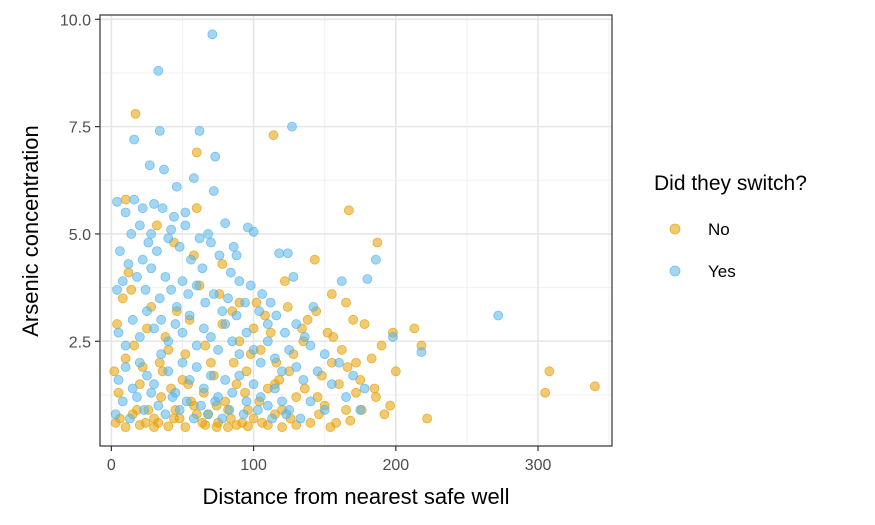 Image resolution: width=875 pixels, height=525 pixels. I want to click on x-axis-title: Distance from nearest safe well, so click(356, 496).